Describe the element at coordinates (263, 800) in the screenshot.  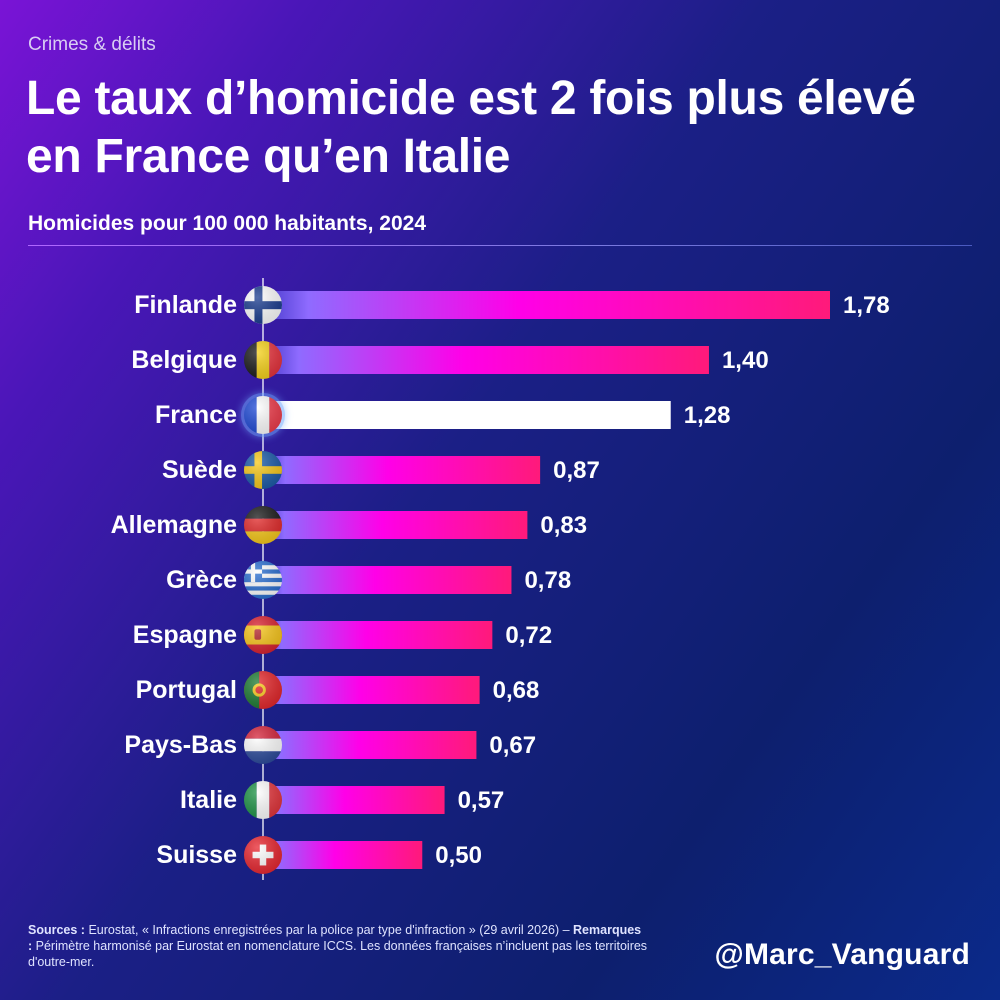
I see `flag-italy-icon` at that location.